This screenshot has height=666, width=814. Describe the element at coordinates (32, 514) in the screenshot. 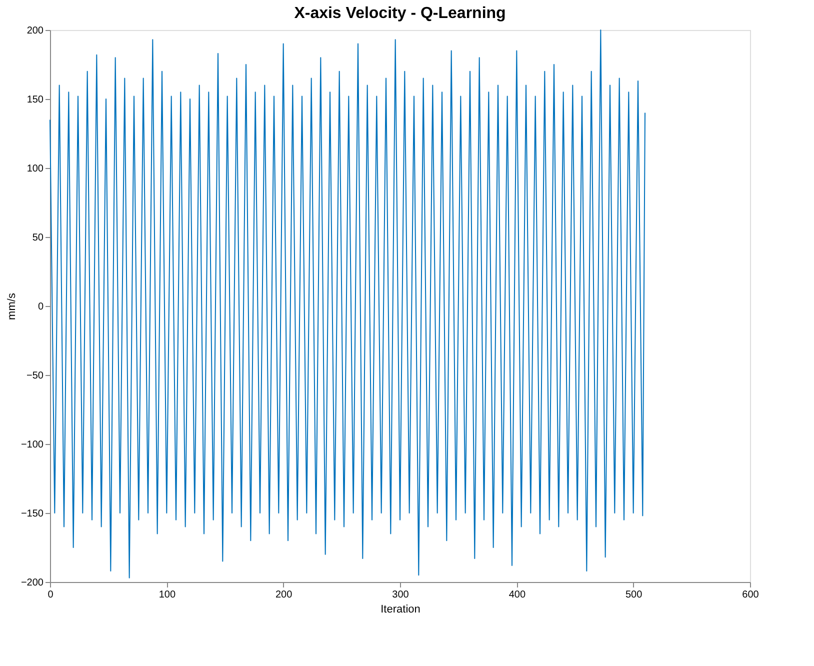

I see `y-tick-label: −150` at that location.